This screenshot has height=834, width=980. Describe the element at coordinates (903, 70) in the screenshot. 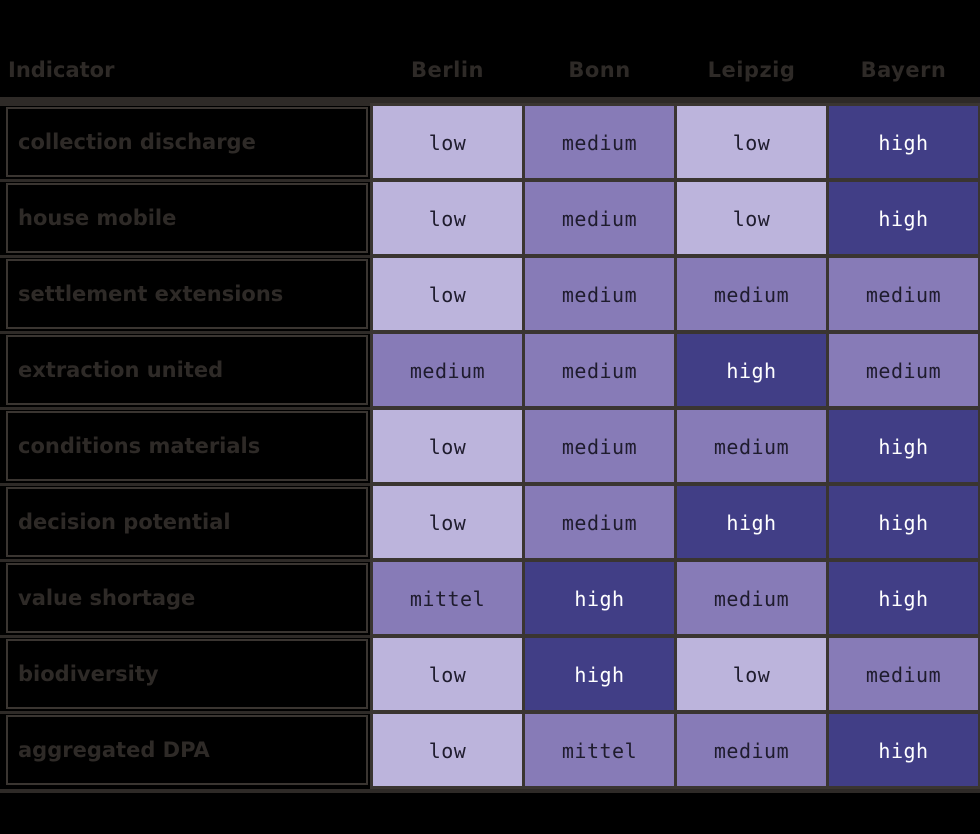

I see `column-header-bayern: Bayern` at that location.